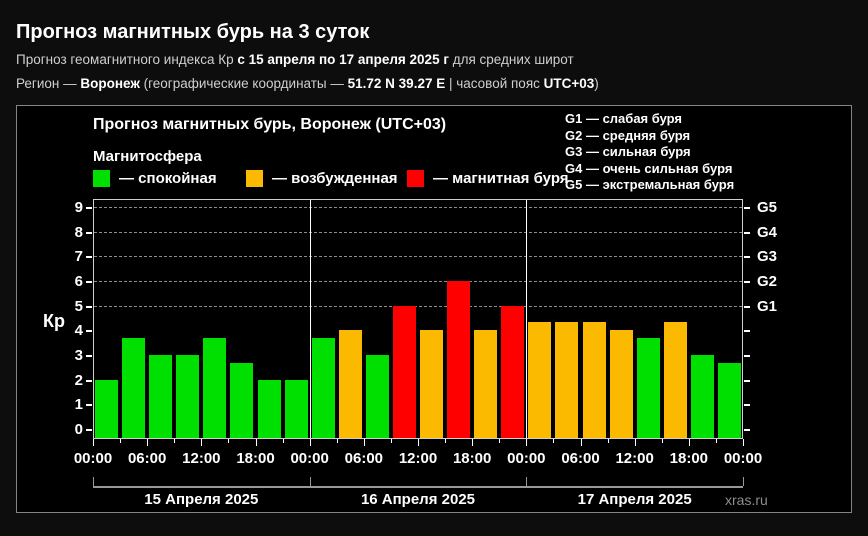 This screenshot has height=536, width=868. I want to click on excited-color-swatch, so click(254, 178).